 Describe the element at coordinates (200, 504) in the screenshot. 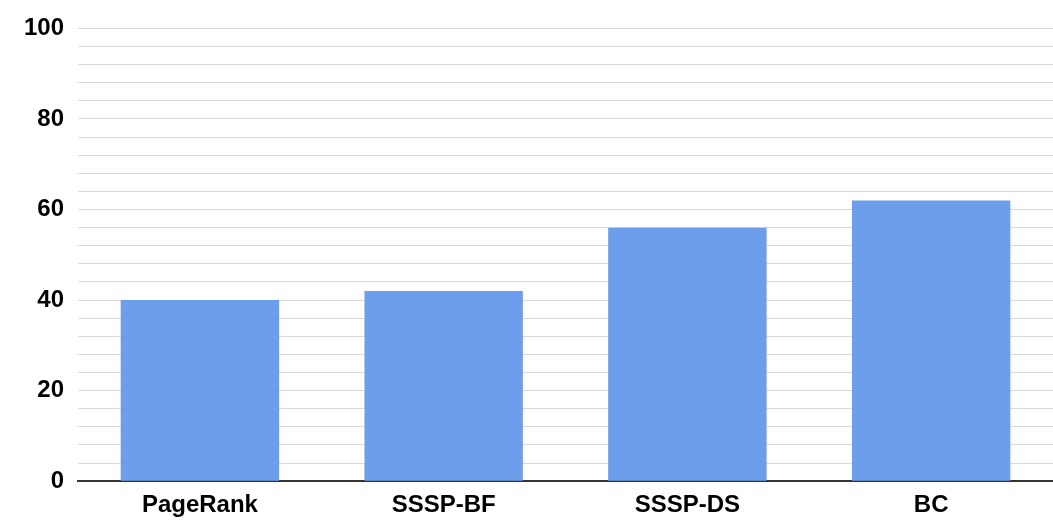

I see `x-tick-label: PageRank` at that location.